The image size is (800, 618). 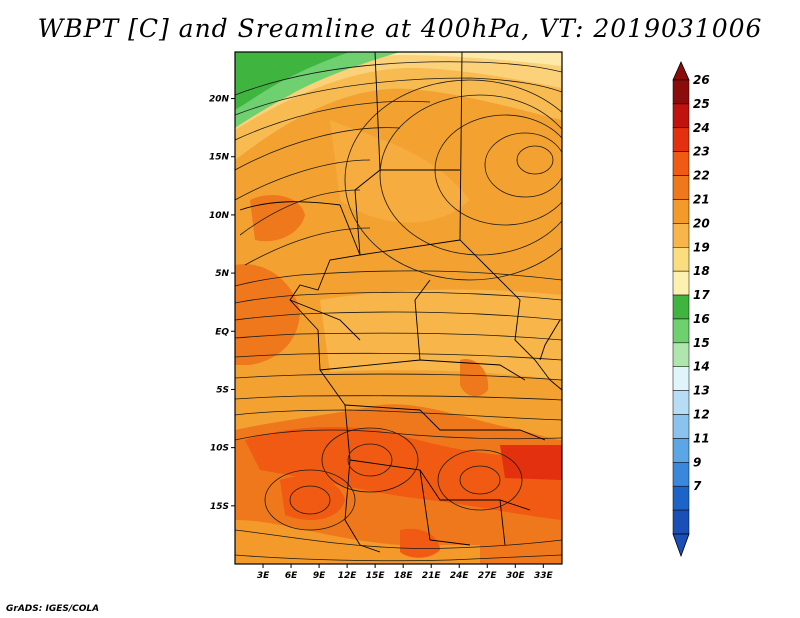 I want to click on lon-tick-label: 3E, so click(x=263, y=576).